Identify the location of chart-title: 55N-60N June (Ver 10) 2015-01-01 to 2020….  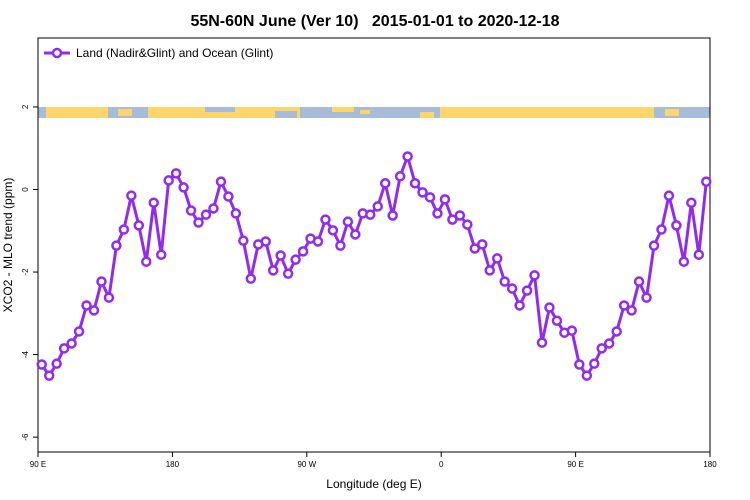
(374, 21).